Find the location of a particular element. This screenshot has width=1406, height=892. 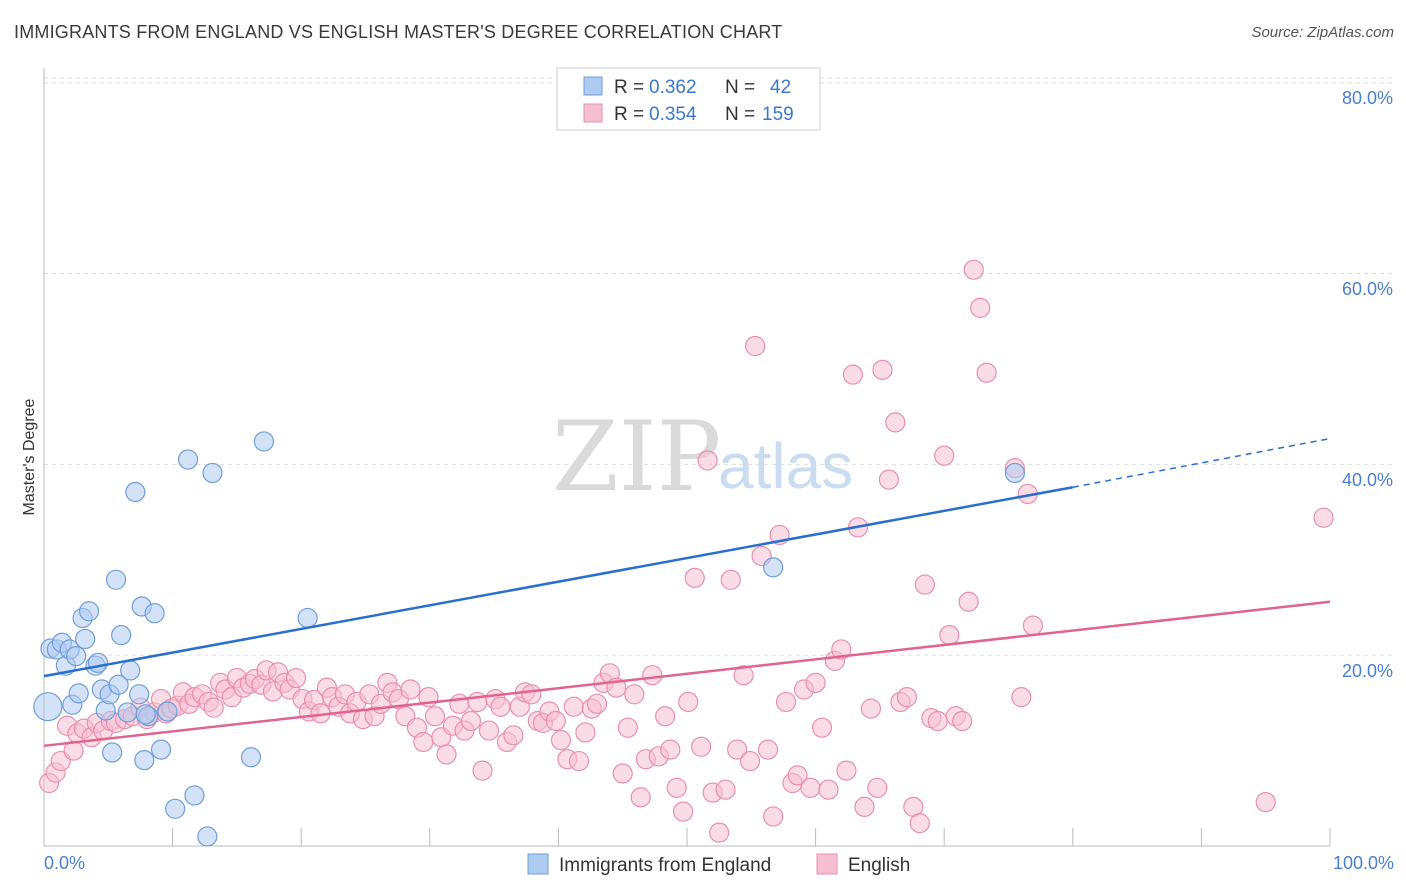

x-tick-label-max: 100.0% is located at coordinates (1363, 863).